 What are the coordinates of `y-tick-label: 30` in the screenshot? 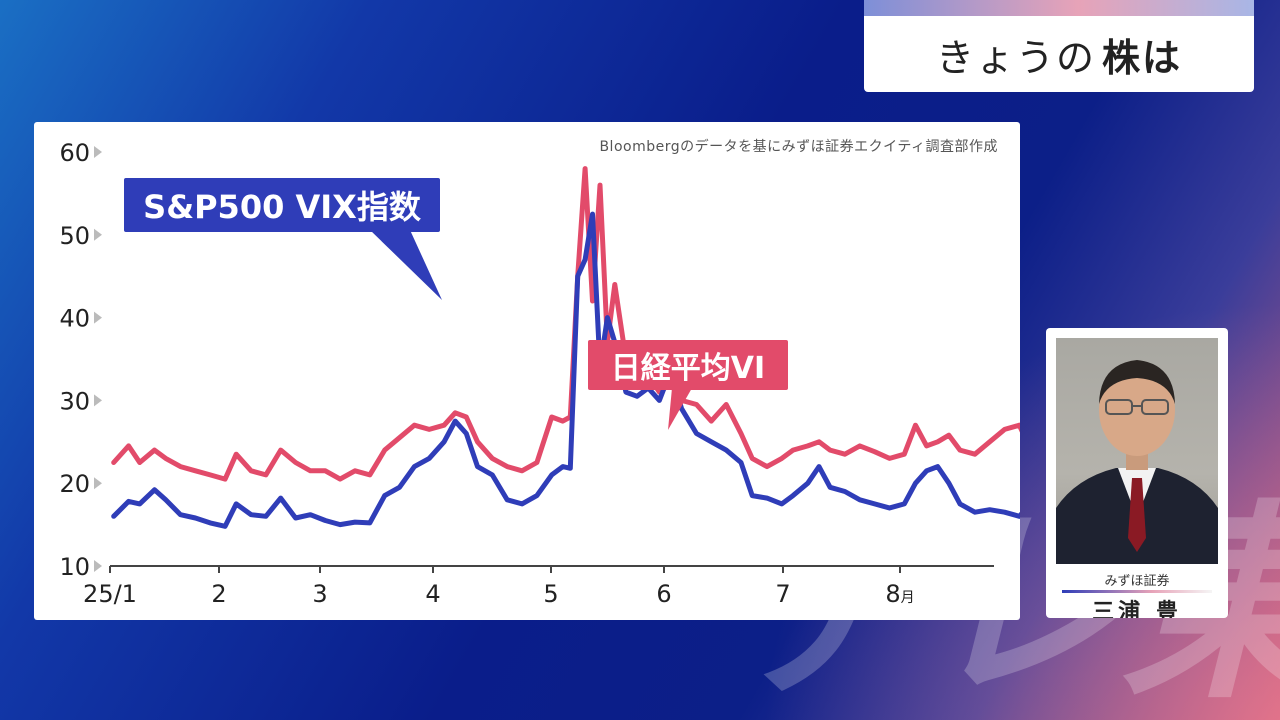 It's located at (74, 401).